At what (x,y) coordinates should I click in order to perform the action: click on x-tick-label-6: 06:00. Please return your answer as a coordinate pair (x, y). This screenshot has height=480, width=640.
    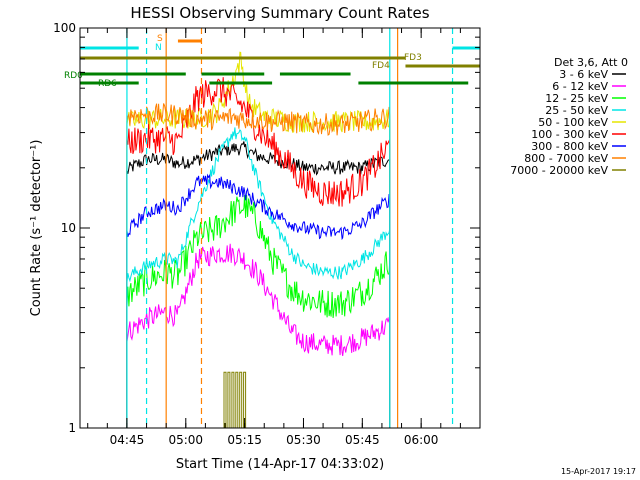
    Looking at the image, I should click on (421, 440).